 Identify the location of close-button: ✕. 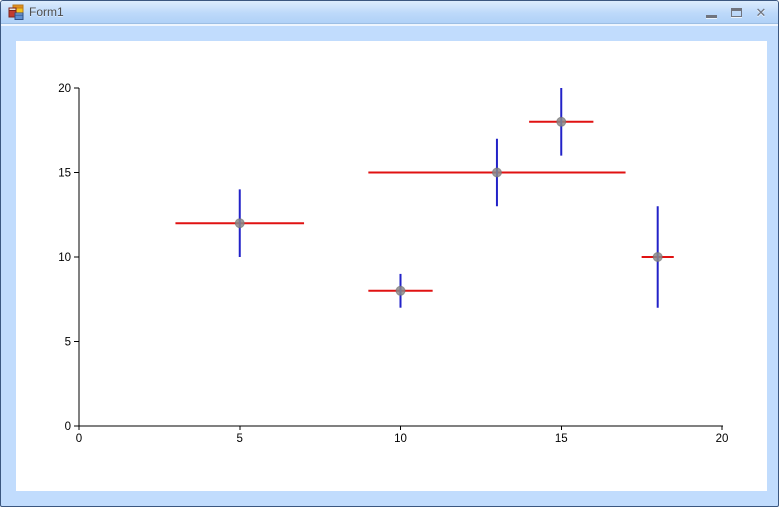
(761, 12).